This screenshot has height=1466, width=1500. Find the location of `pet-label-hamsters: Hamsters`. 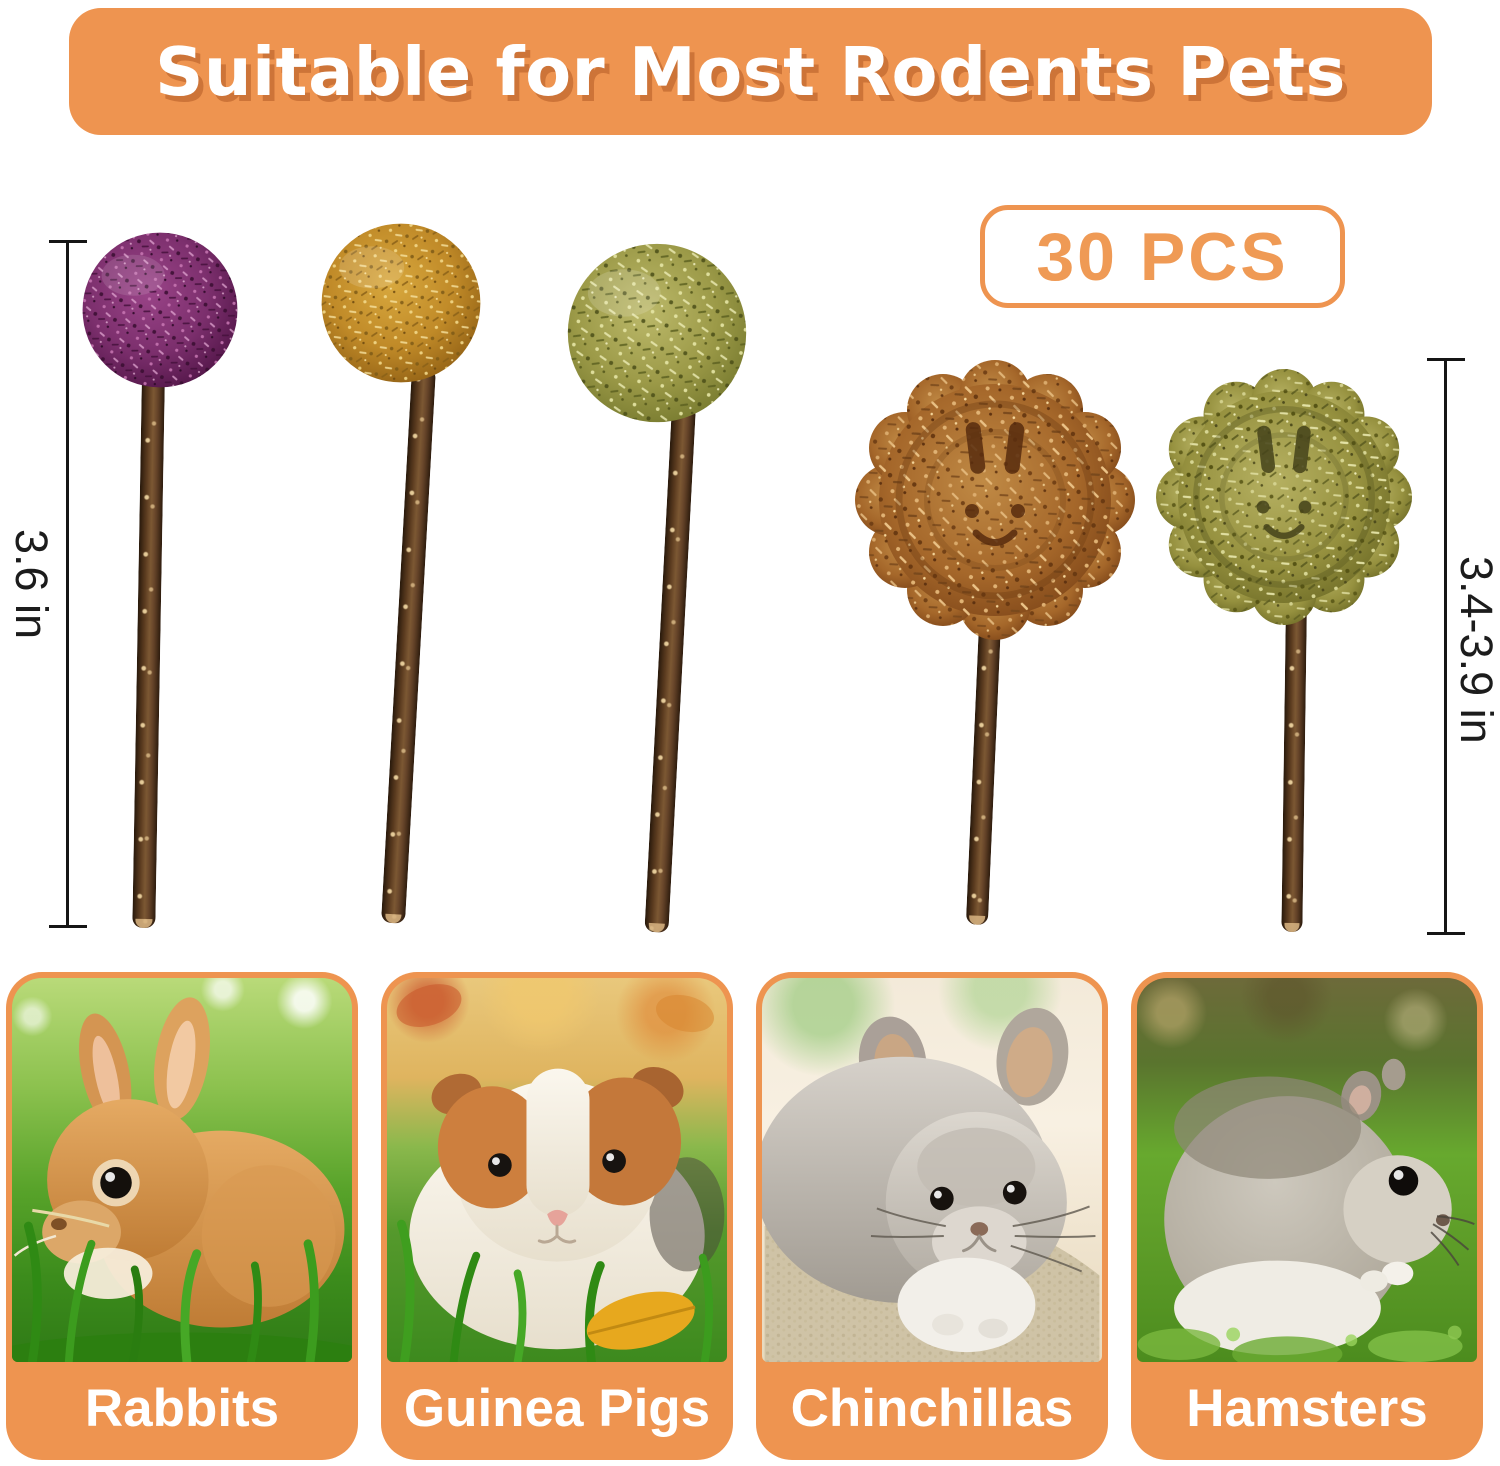

pet-label-hamsters: Hamsters is located at coordinates (1307, 1408).